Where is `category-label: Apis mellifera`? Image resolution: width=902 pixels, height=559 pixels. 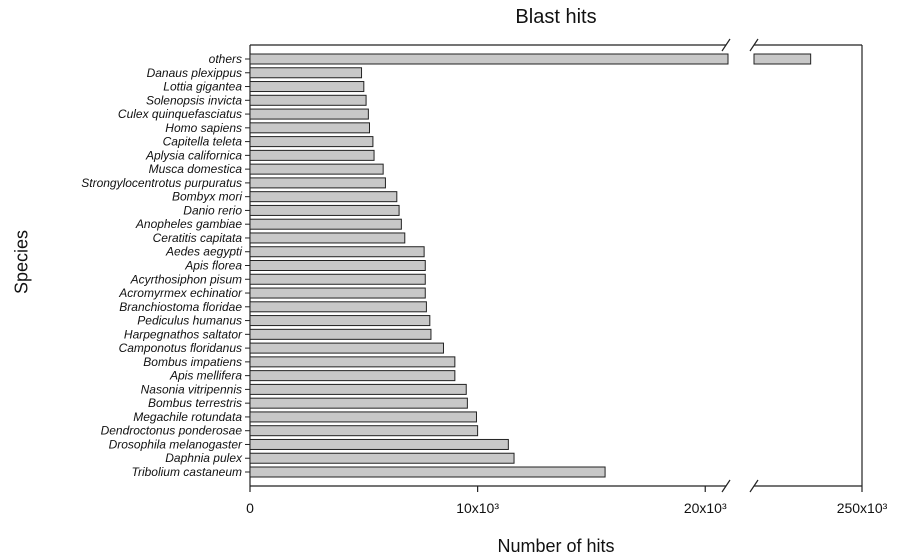 category-label: Apis mellifera is located at coordinates (205, 376).